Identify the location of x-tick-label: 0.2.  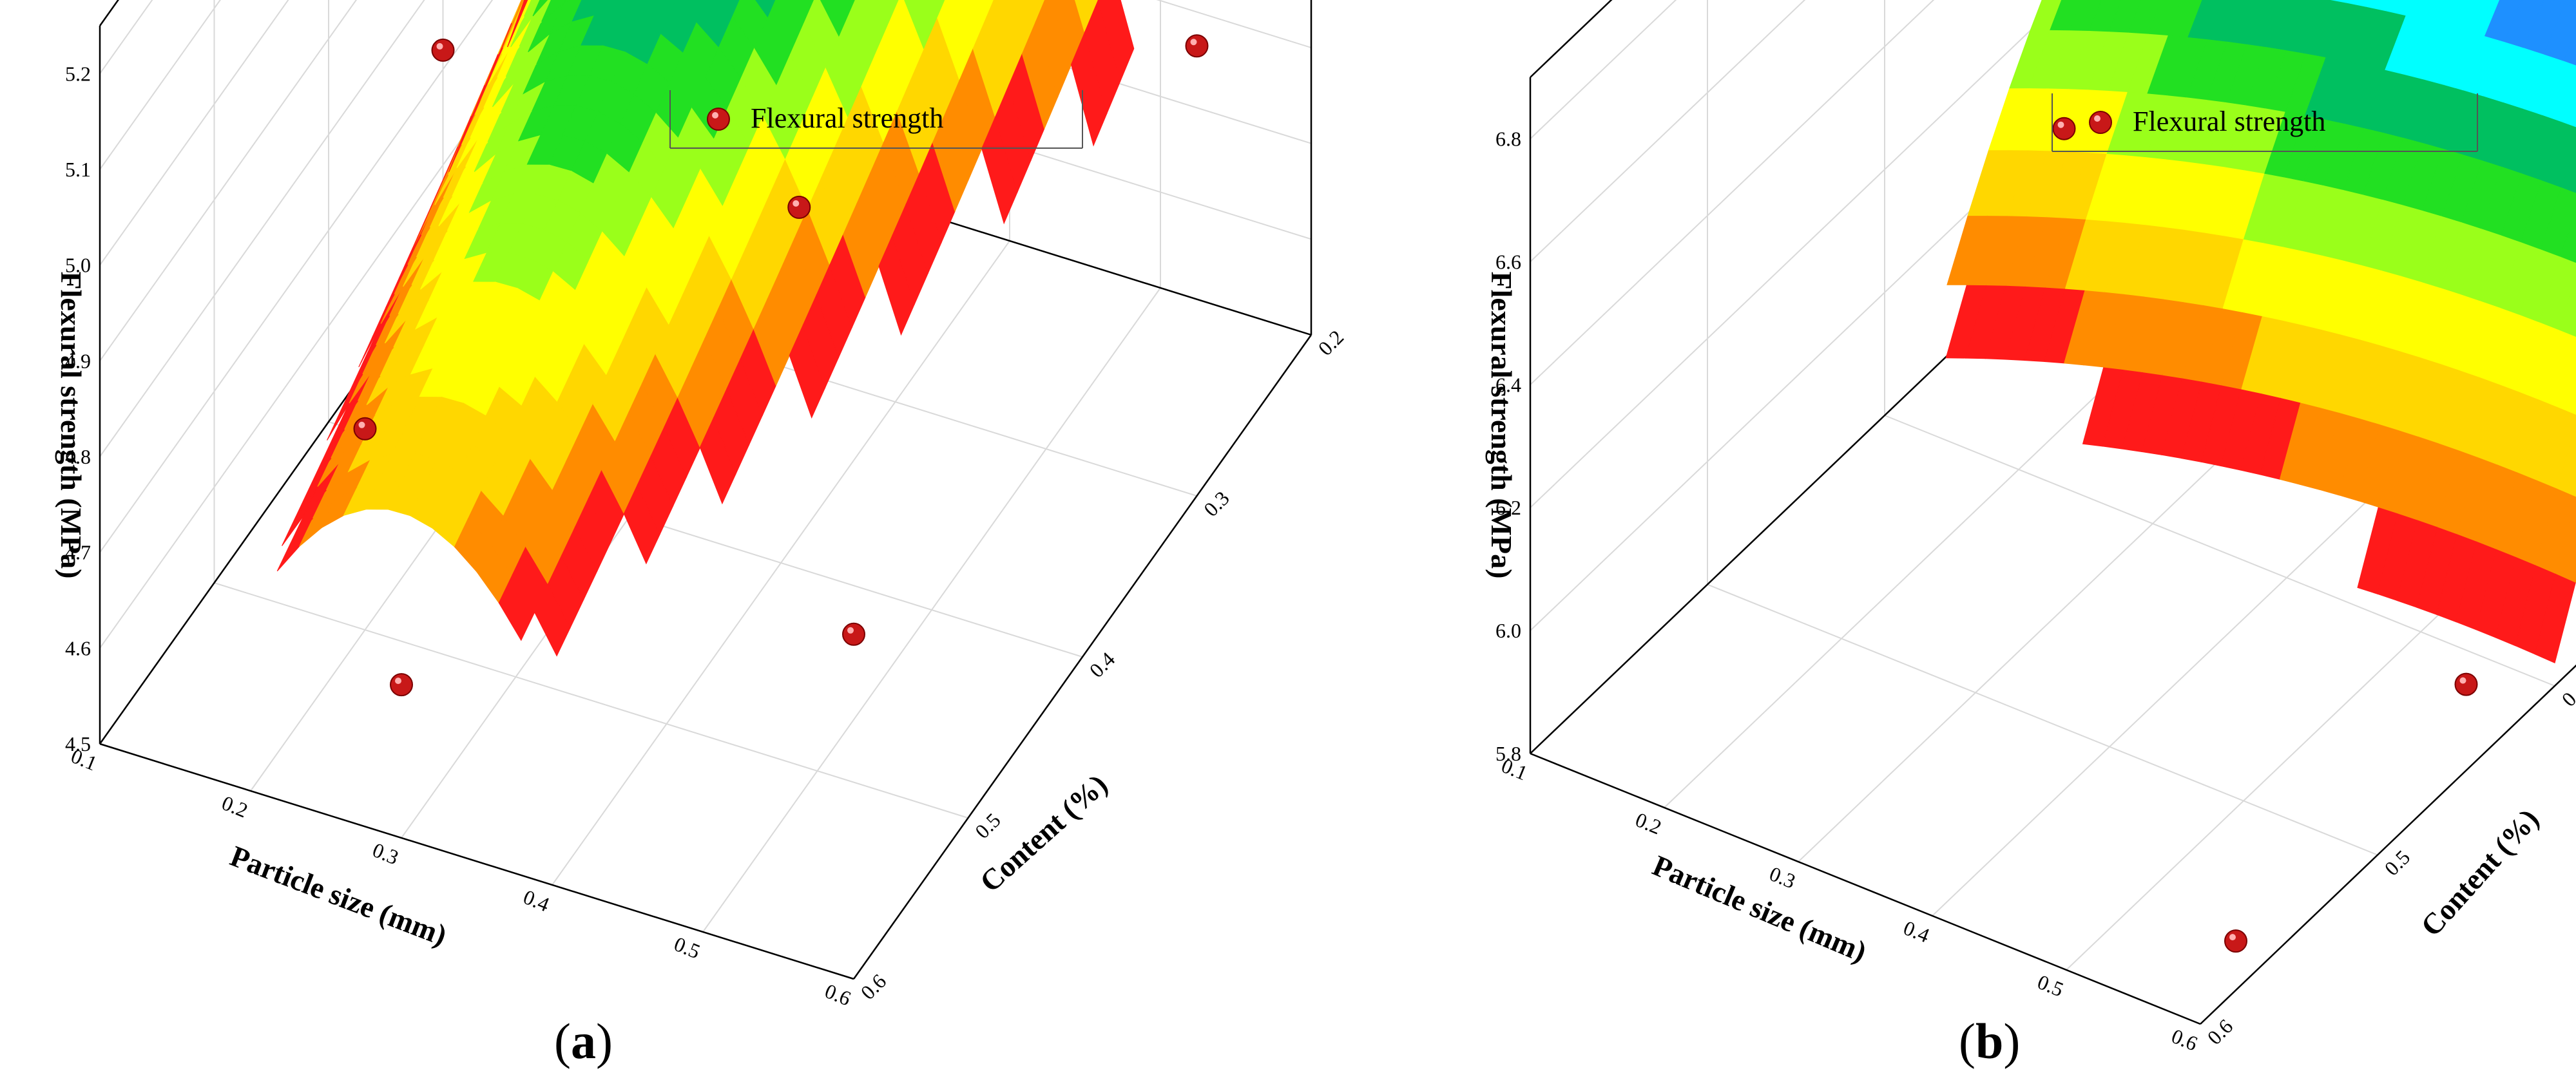
(234, 806).